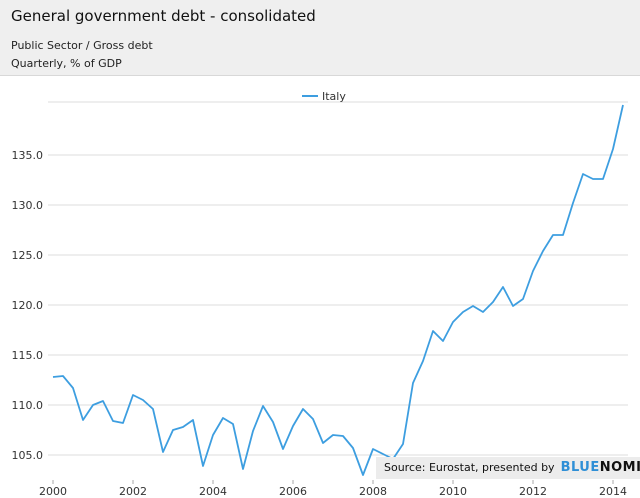 The height and width of the screenshot is (498, 640). I want to click on x-tick-label-4: 2008, so click(373, 491).